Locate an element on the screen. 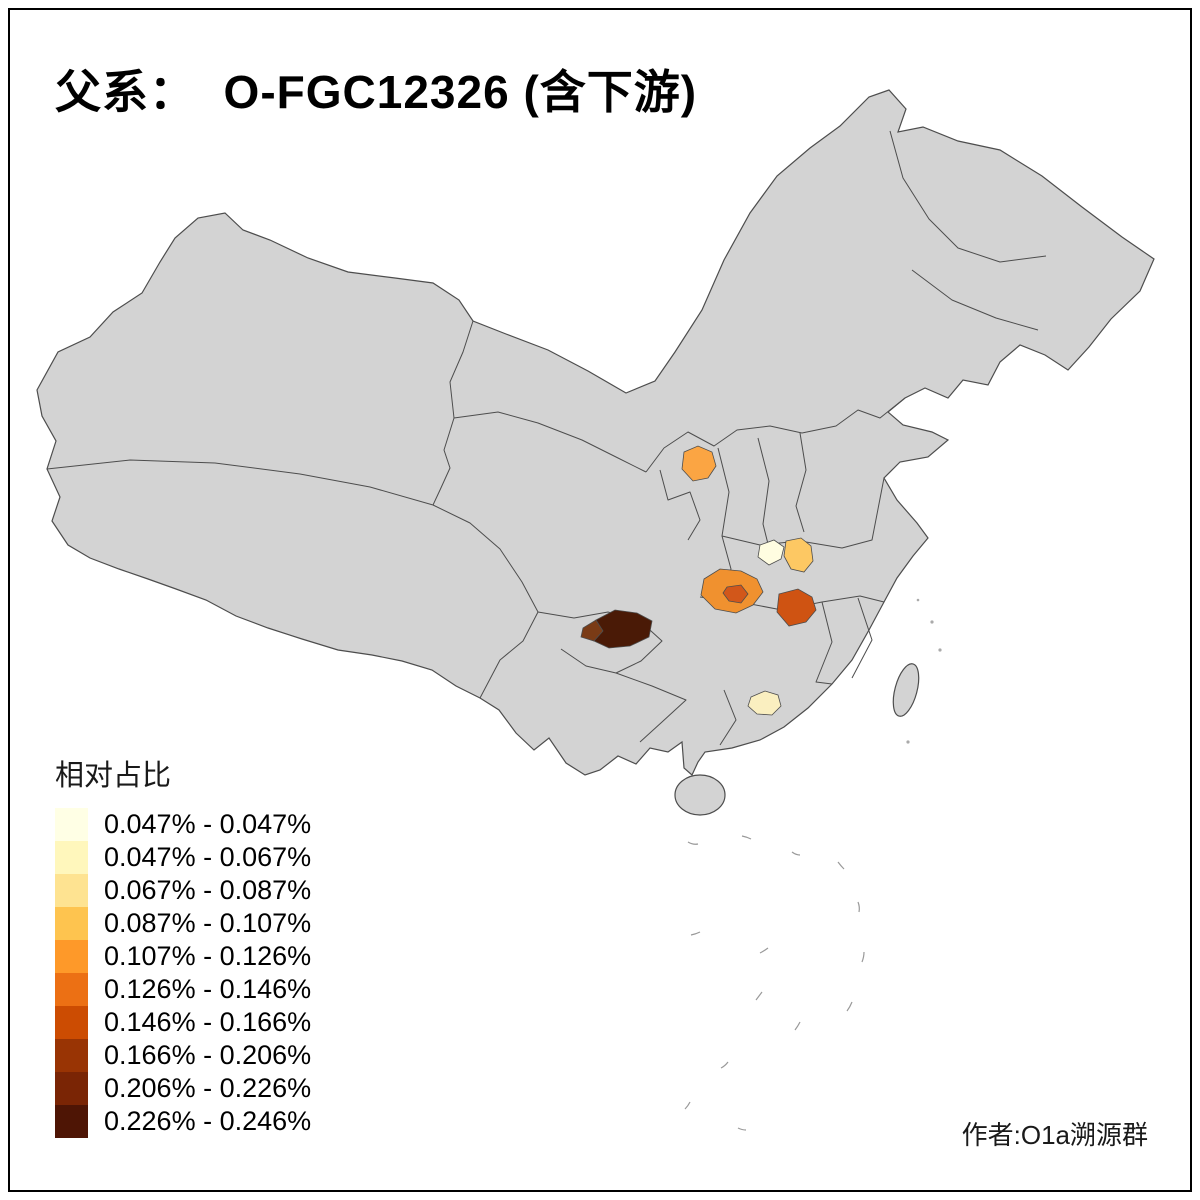  legend-label: 0.107% - 0.126% is located at coordinates (208, 956).